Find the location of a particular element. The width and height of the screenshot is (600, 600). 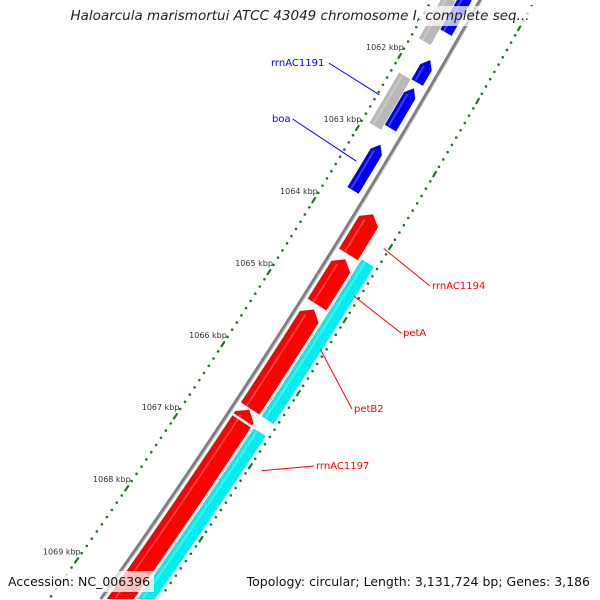

tick-label: 1064 kbp is located at coordinates (299, 191).